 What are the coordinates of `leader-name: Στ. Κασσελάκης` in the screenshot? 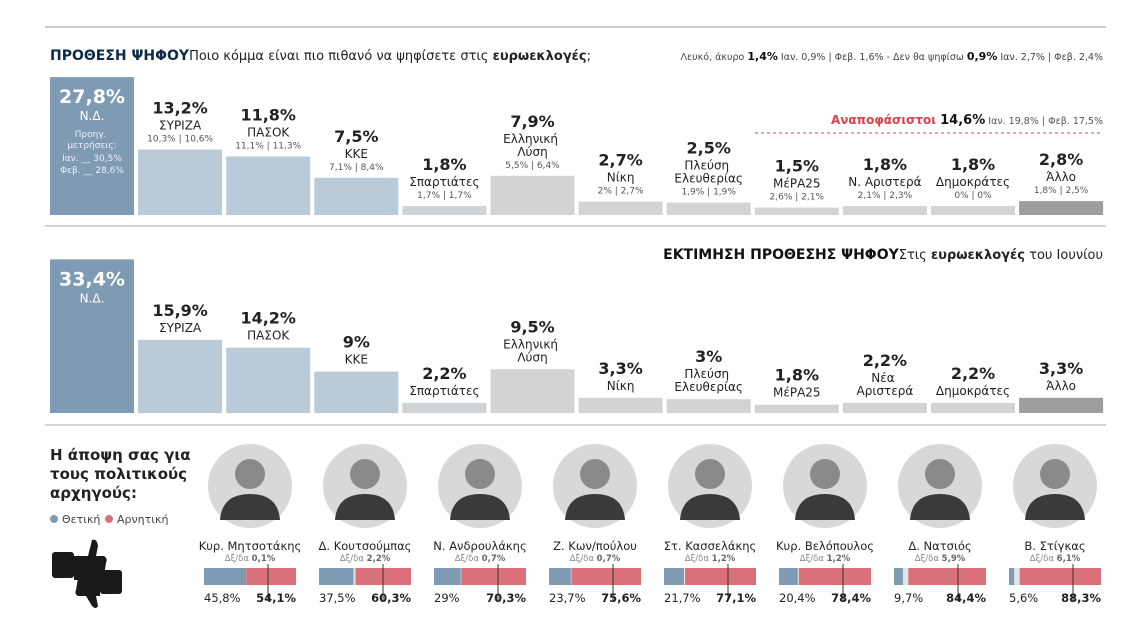 It's located at (710, 546).